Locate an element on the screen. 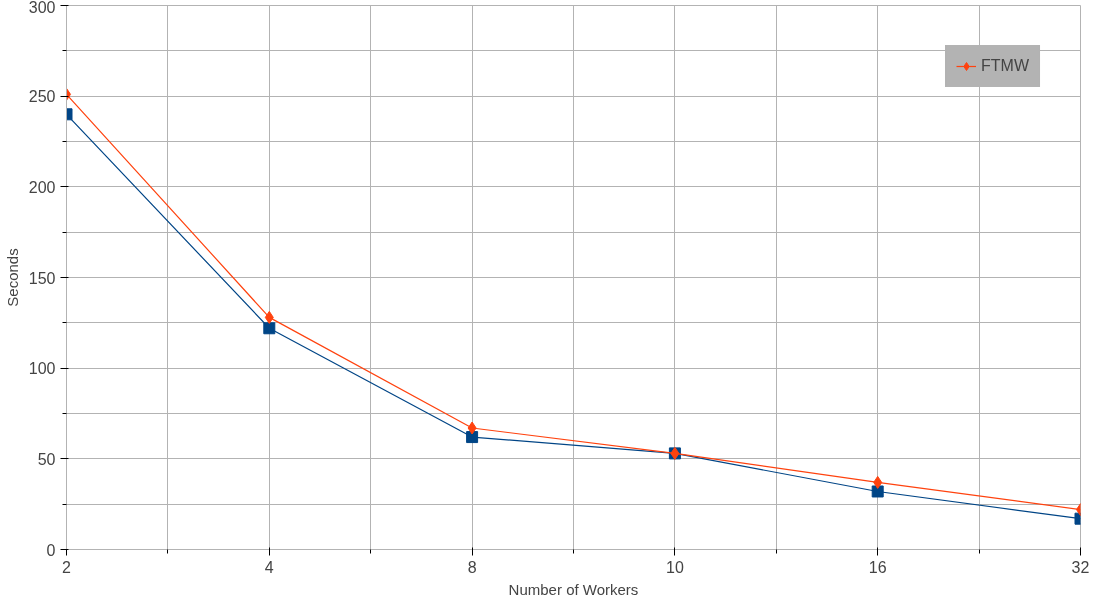 This screenshot has width=1106, height=608. x-tick-label: 10 is located at coordinates (675, 567).